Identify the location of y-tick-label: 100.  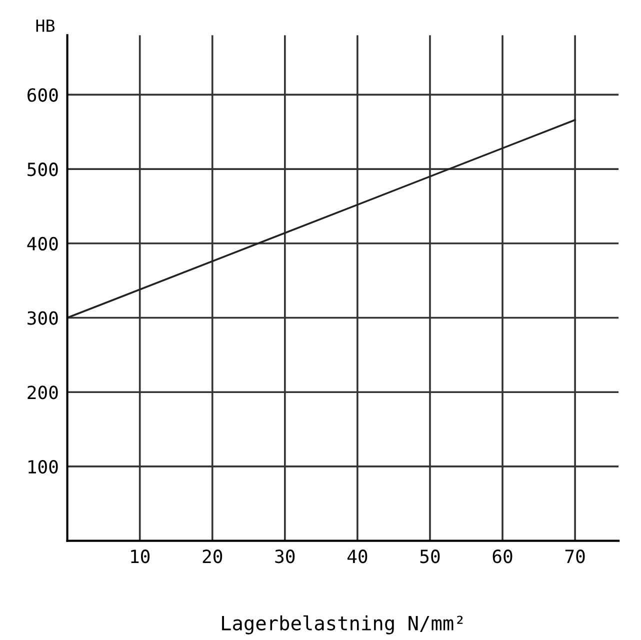
(43, 467).